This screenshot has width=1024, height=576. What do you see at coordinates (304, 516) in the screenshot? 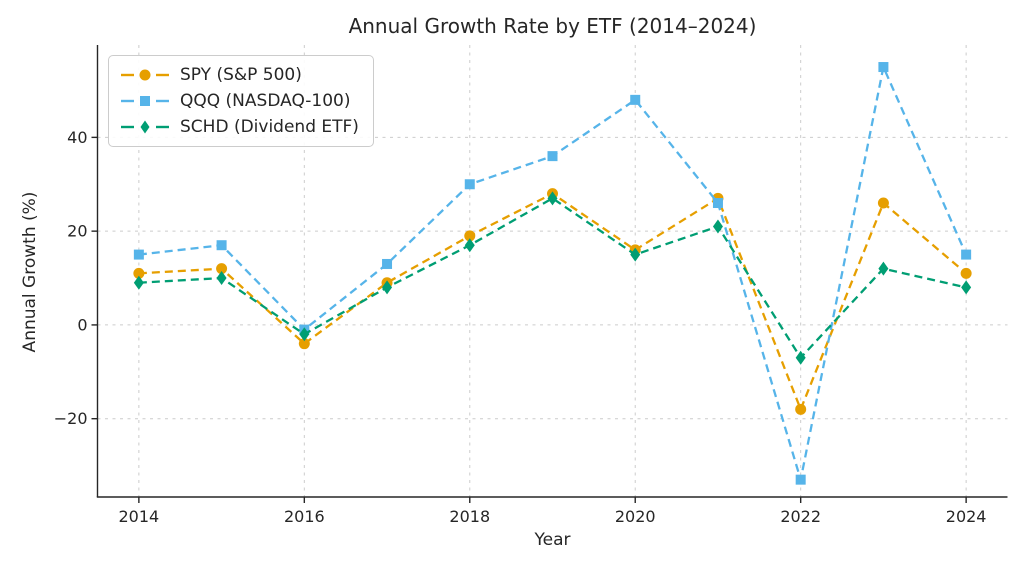
I see `x-tick-label: 2016` at bounding box center [304, 516].